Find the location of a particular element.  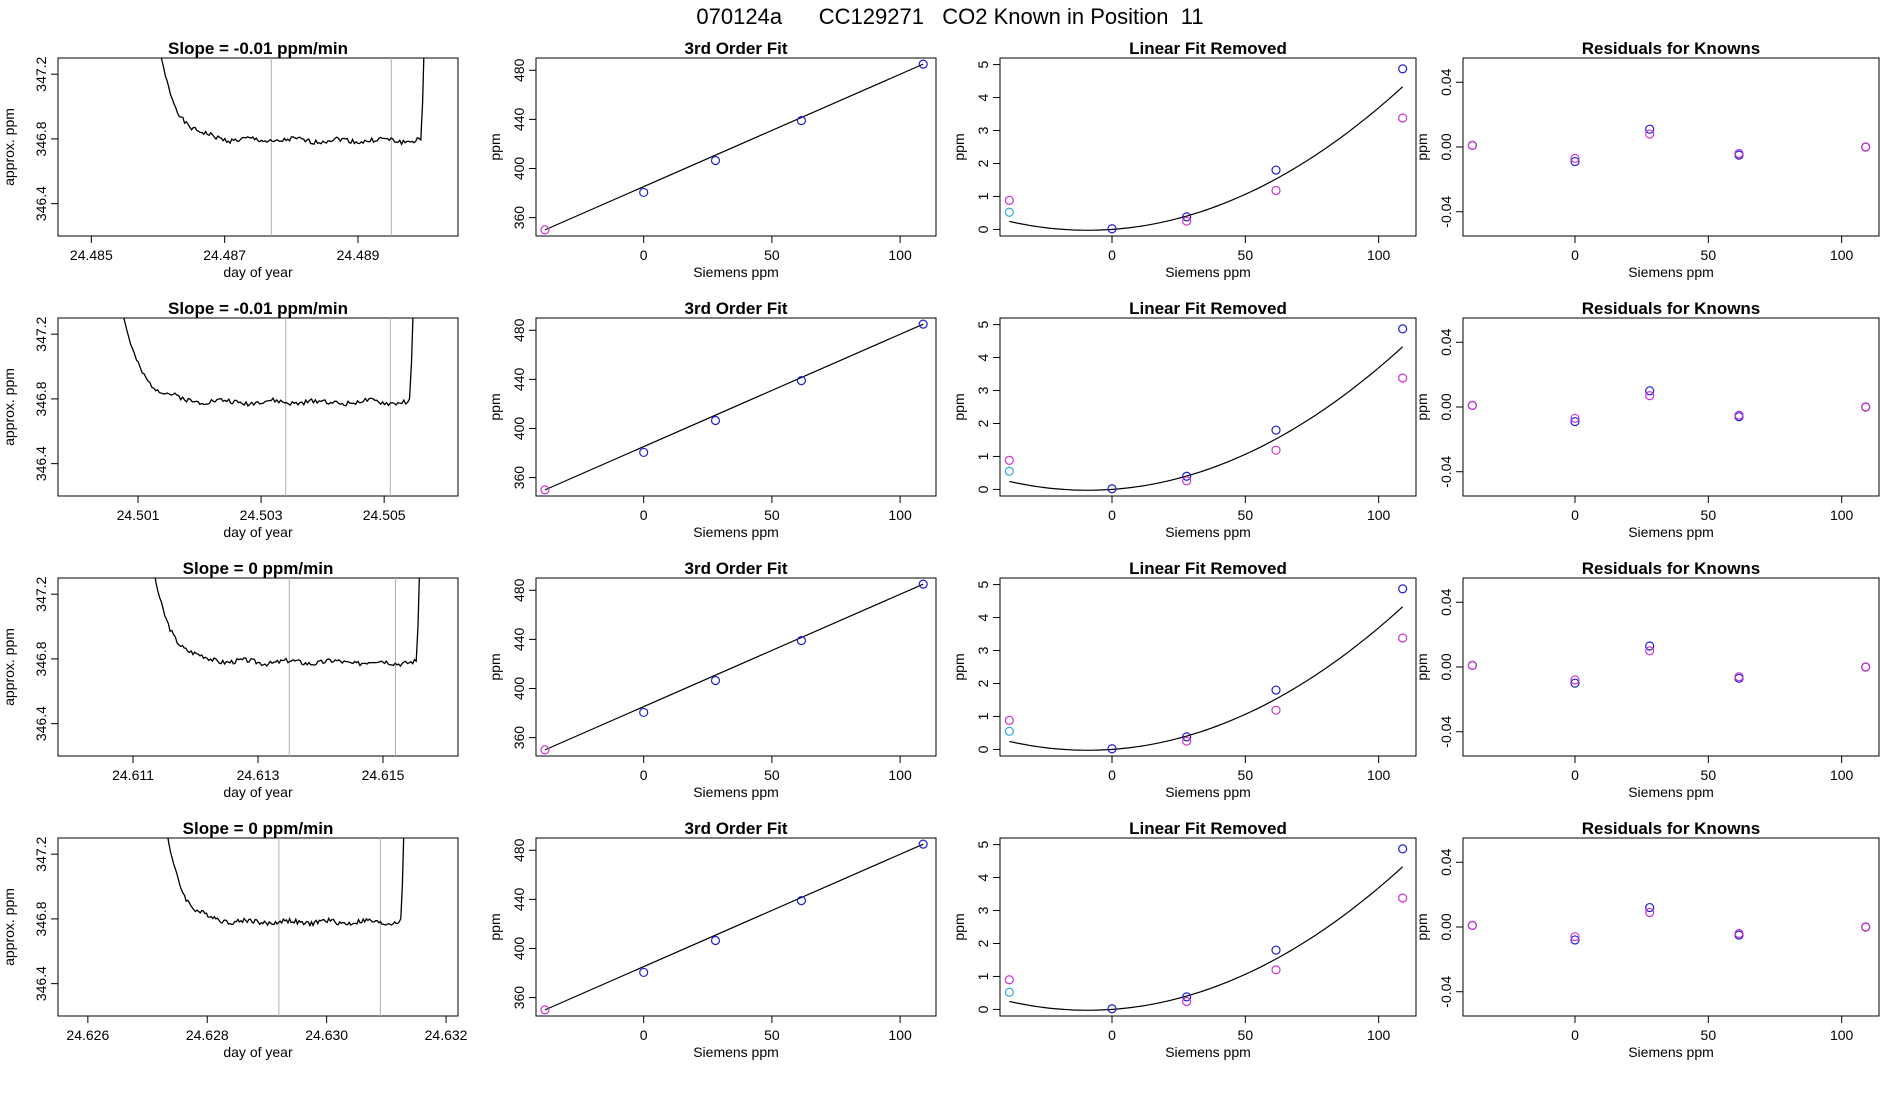

panel-1-3-xtick-label: 100 is located at coordinates (1379, 255).